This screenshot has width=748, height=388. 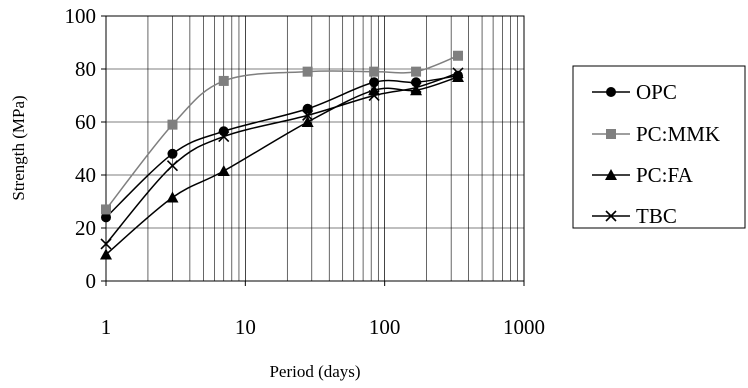 What do you see at coordinates (385, 327) in the screenshot?
I see `x-tick-label: 100` at bounding box center [385, 327].